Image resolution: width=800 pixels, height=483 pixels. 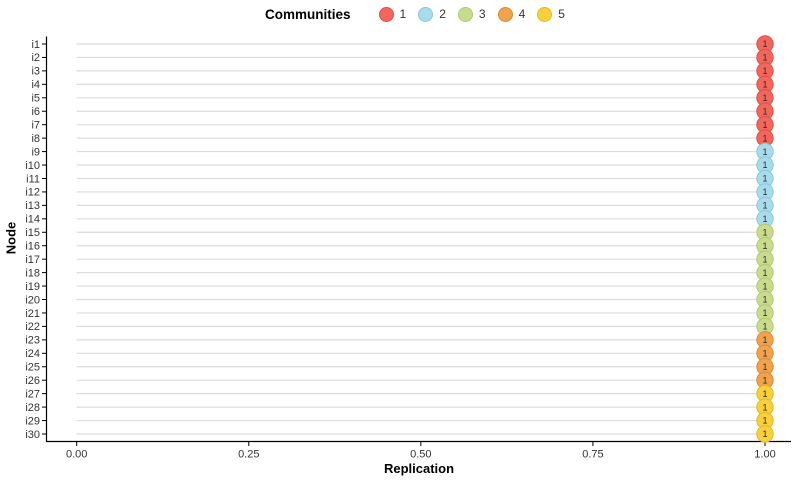 I want to click on legend-label: 2, so click(x=442, y=14).